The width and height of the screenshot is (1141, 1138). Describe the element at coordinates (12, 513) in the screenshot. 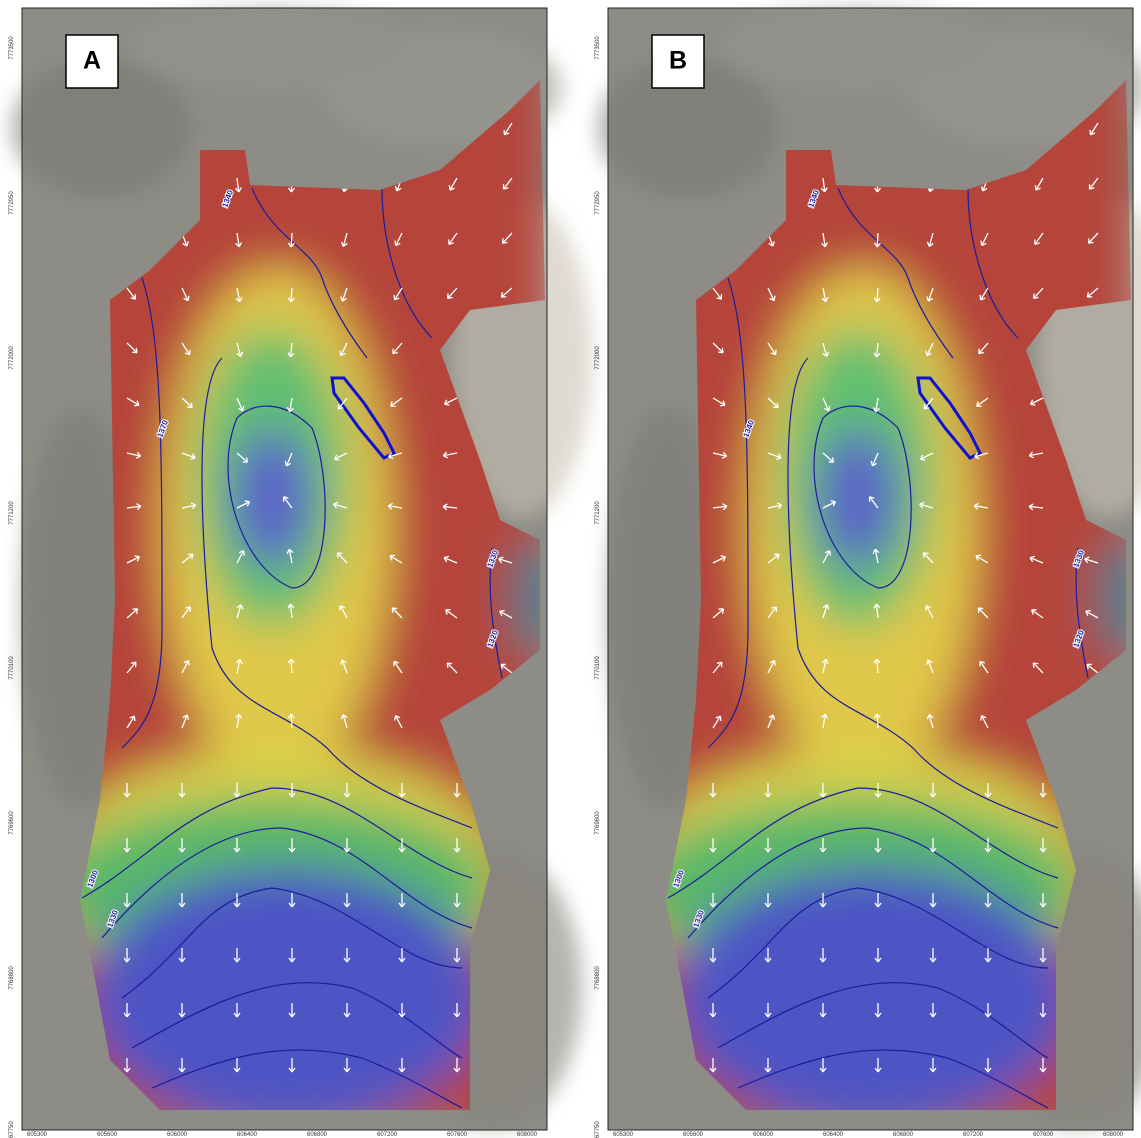

I see `y-axis-label: 7771200` at that location.